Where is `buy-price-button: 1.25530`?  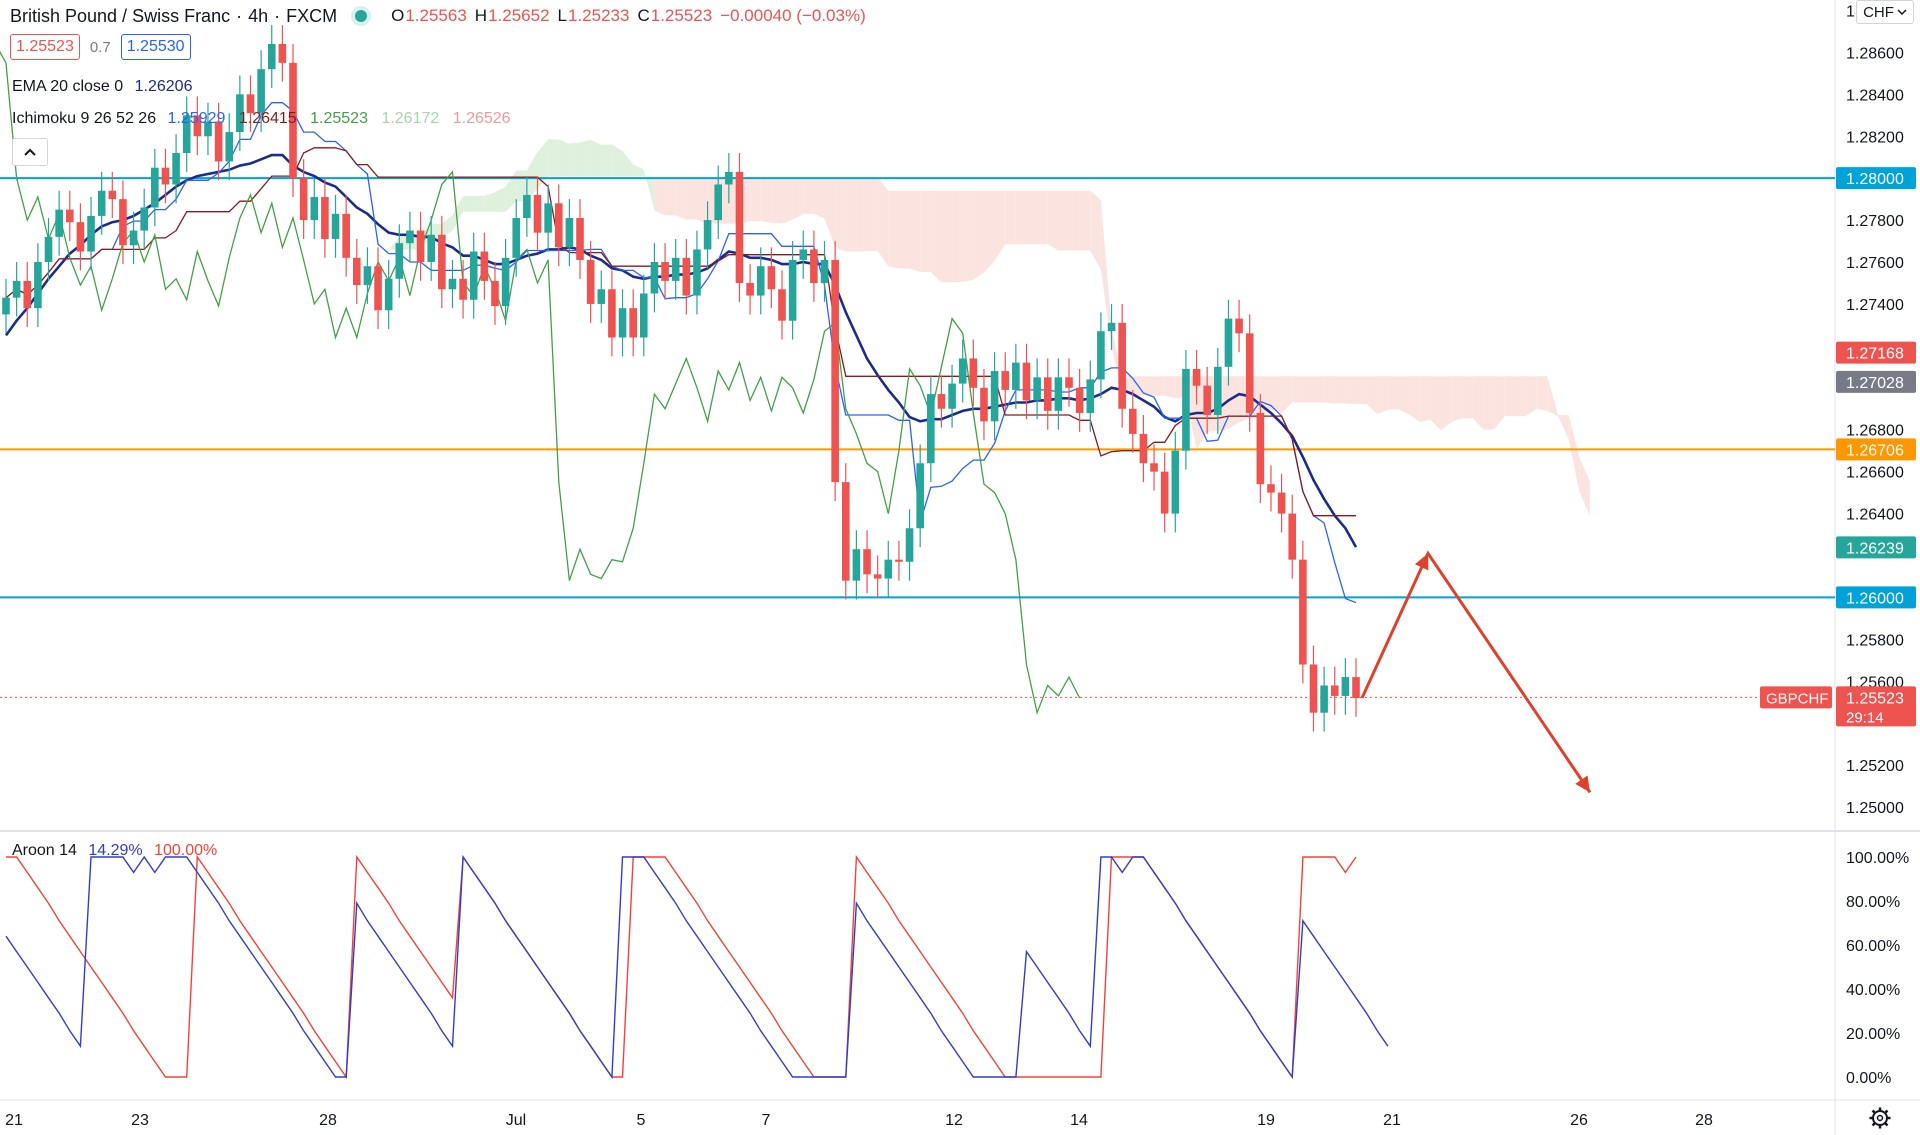 buy-price-button: 1.25530 is located at coordinates (155, 47).